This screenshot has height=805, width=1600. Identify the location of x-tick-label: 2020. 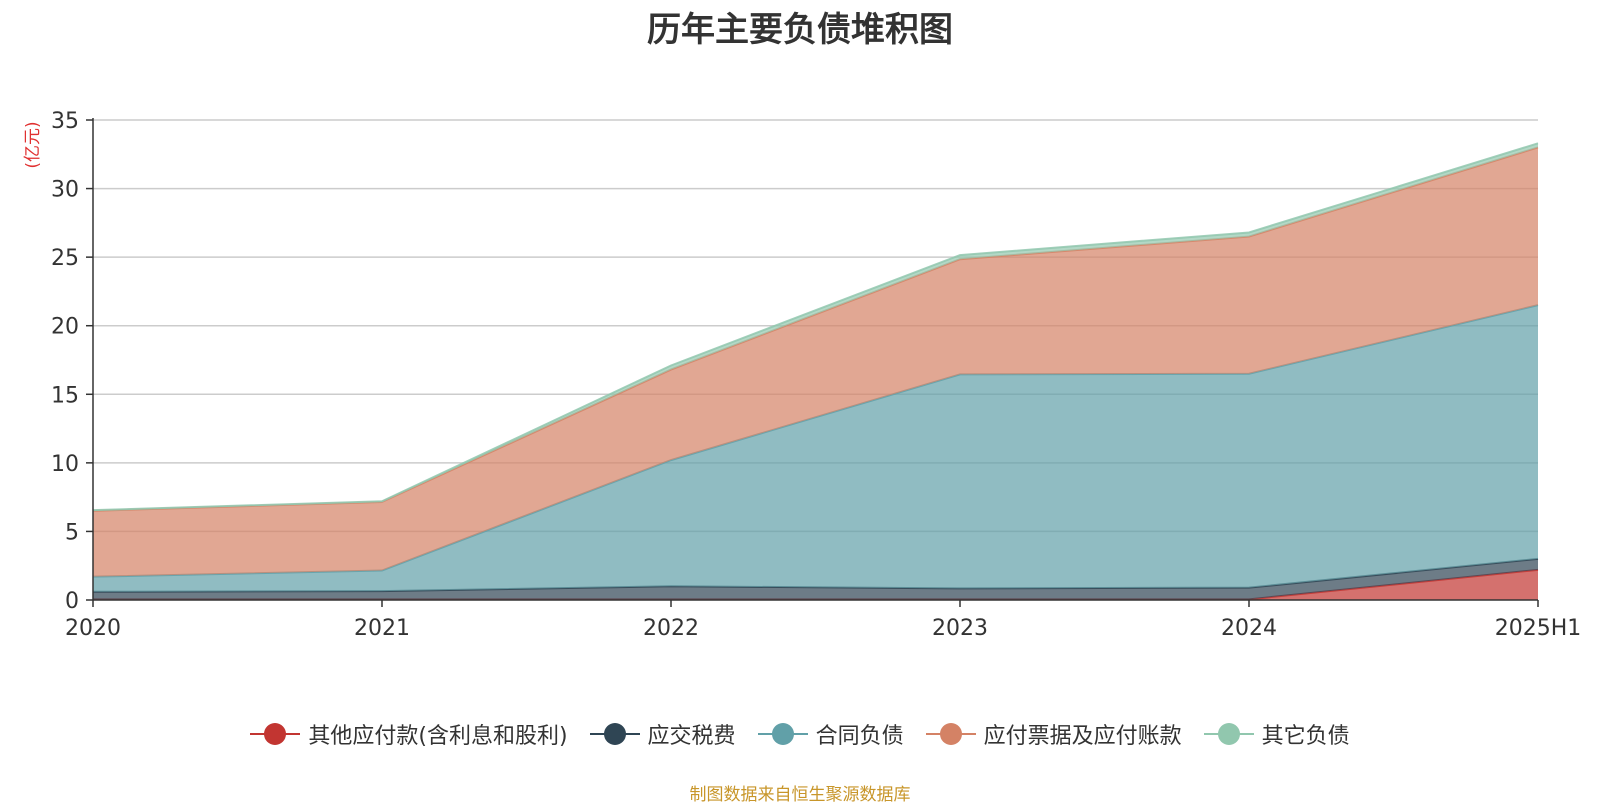
(93, 628).